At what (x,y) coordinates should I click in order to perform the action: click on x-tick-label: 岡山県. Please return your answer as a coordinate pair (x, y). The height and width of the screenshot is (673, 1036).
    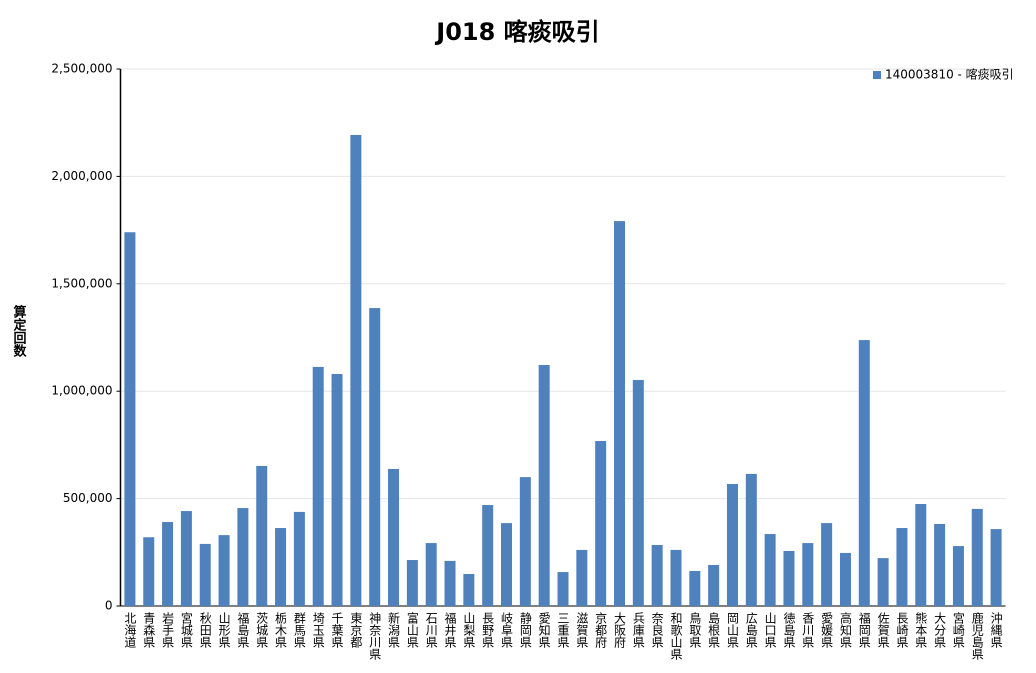
    Looking at the image, I should click on (732, 630).